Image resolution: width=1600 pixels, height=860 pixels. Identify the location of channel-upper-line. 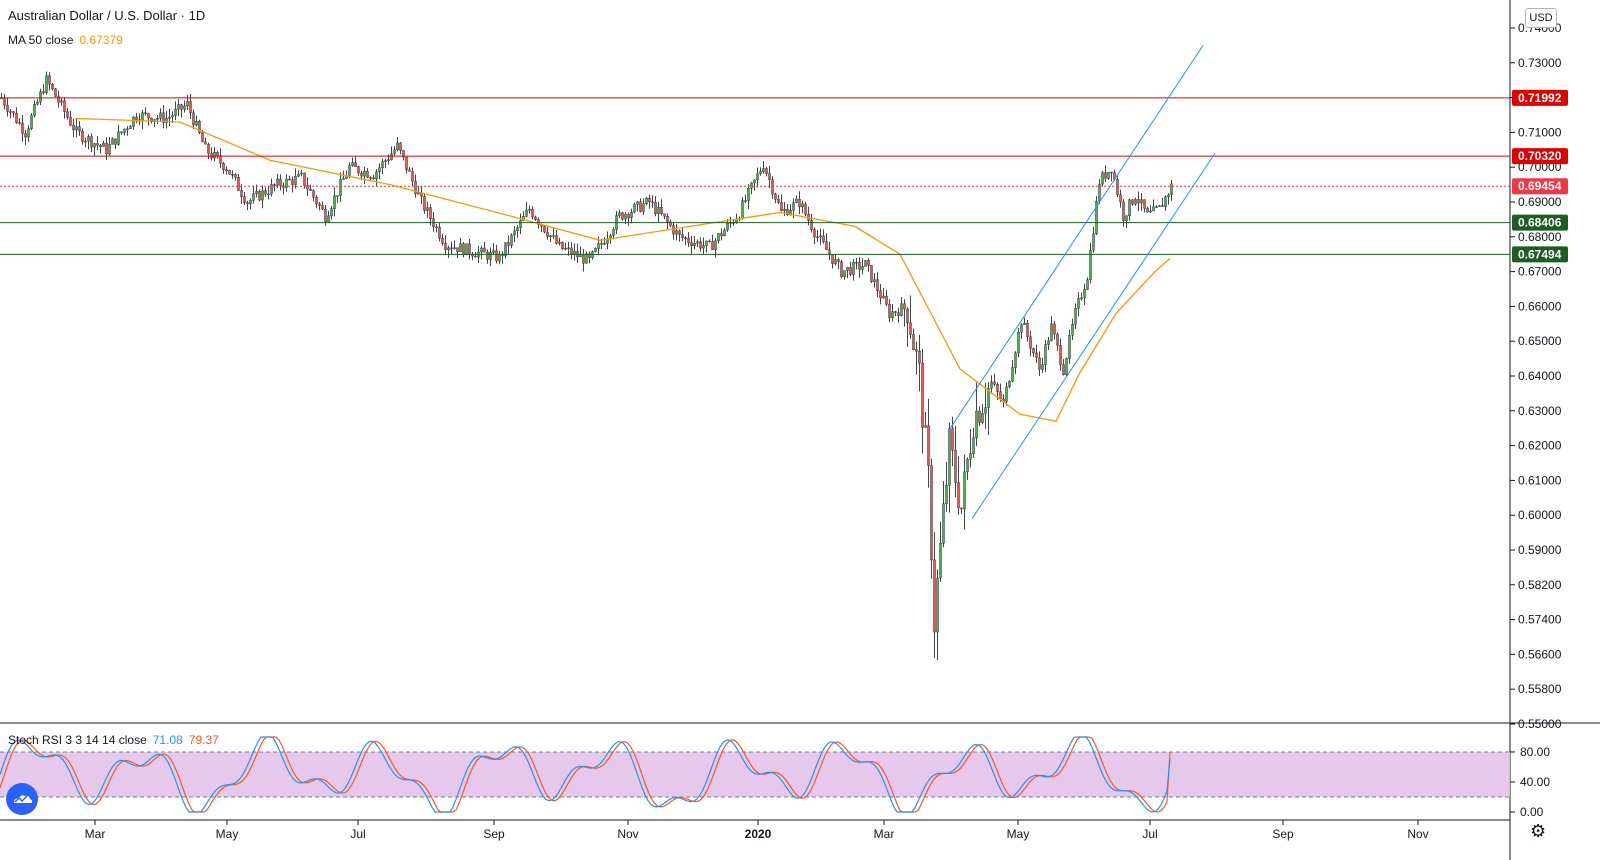
(1075, 238).